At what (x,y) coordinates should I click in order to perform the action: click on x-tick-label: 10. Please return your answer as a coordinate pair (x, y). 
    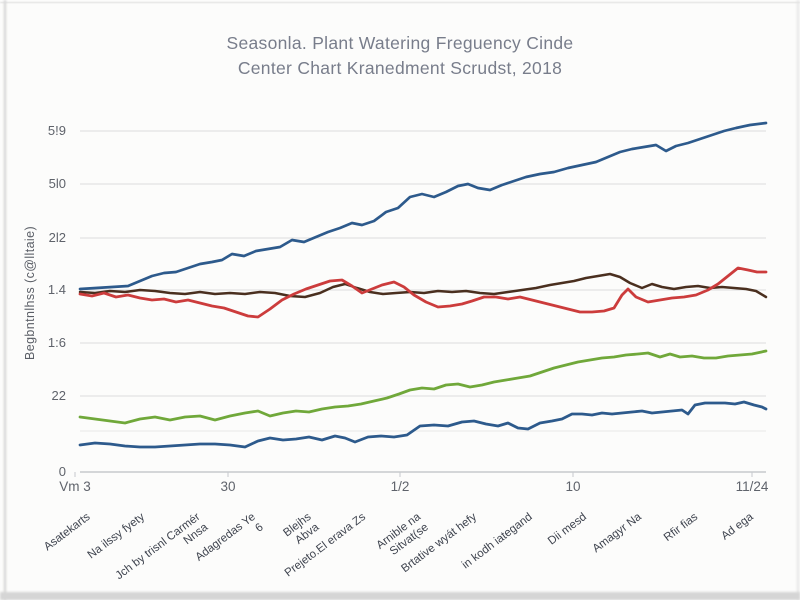
    Looking at the image, I should click on (573, 486).